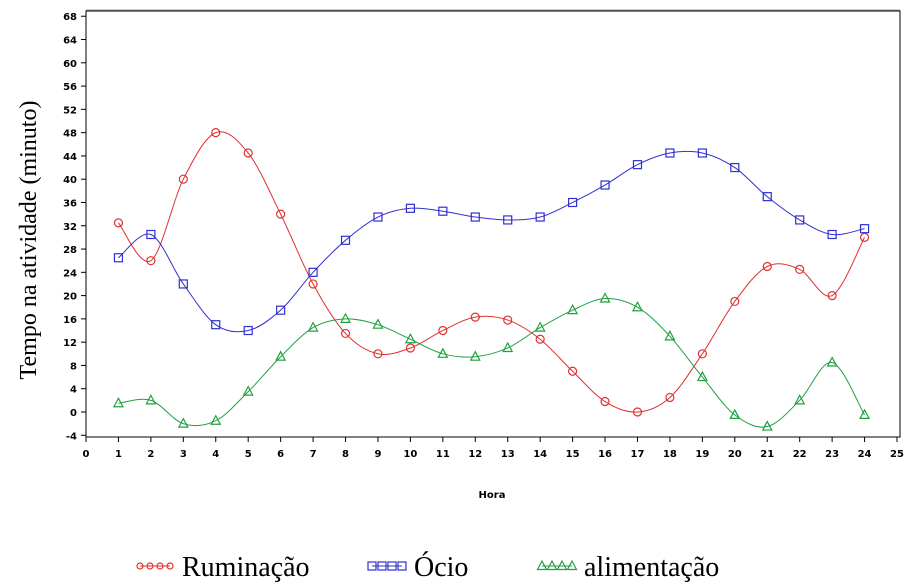 This screenshot has width=906, height=585. What do you see at coordinates (70, 203) in the screenshot?
I see `y-tick-label: 36` at bounding box center [70, 203].